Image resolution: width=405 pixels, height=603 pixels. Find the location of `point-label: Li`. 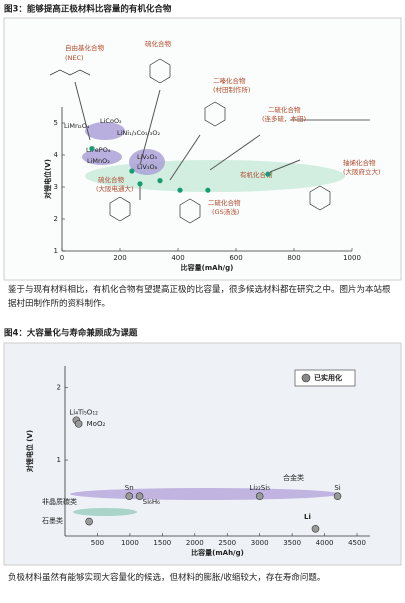

point-label: Li is located at coordinates (307, 517).